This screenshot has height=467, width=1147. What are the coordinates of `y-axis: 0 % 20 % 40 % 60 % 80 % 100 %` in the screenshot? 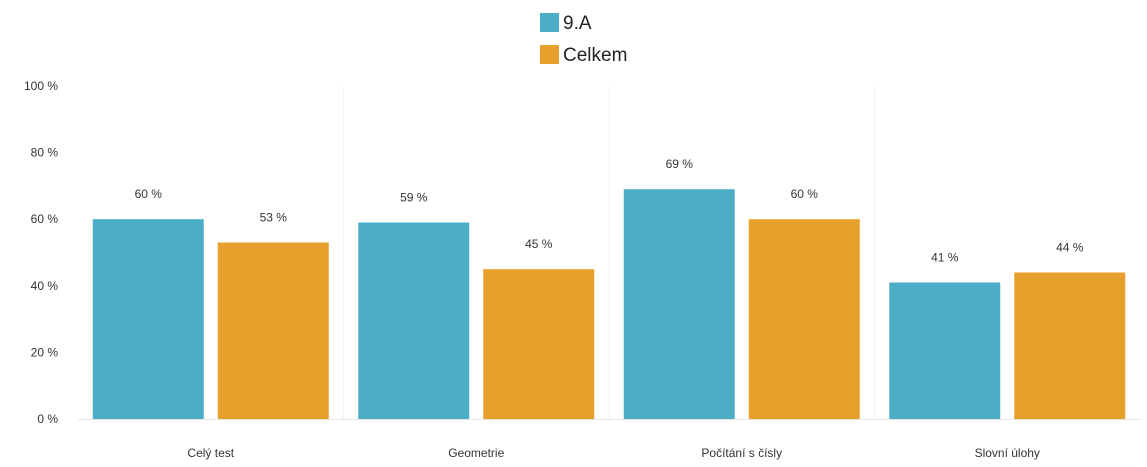 It's located at (41, 252).